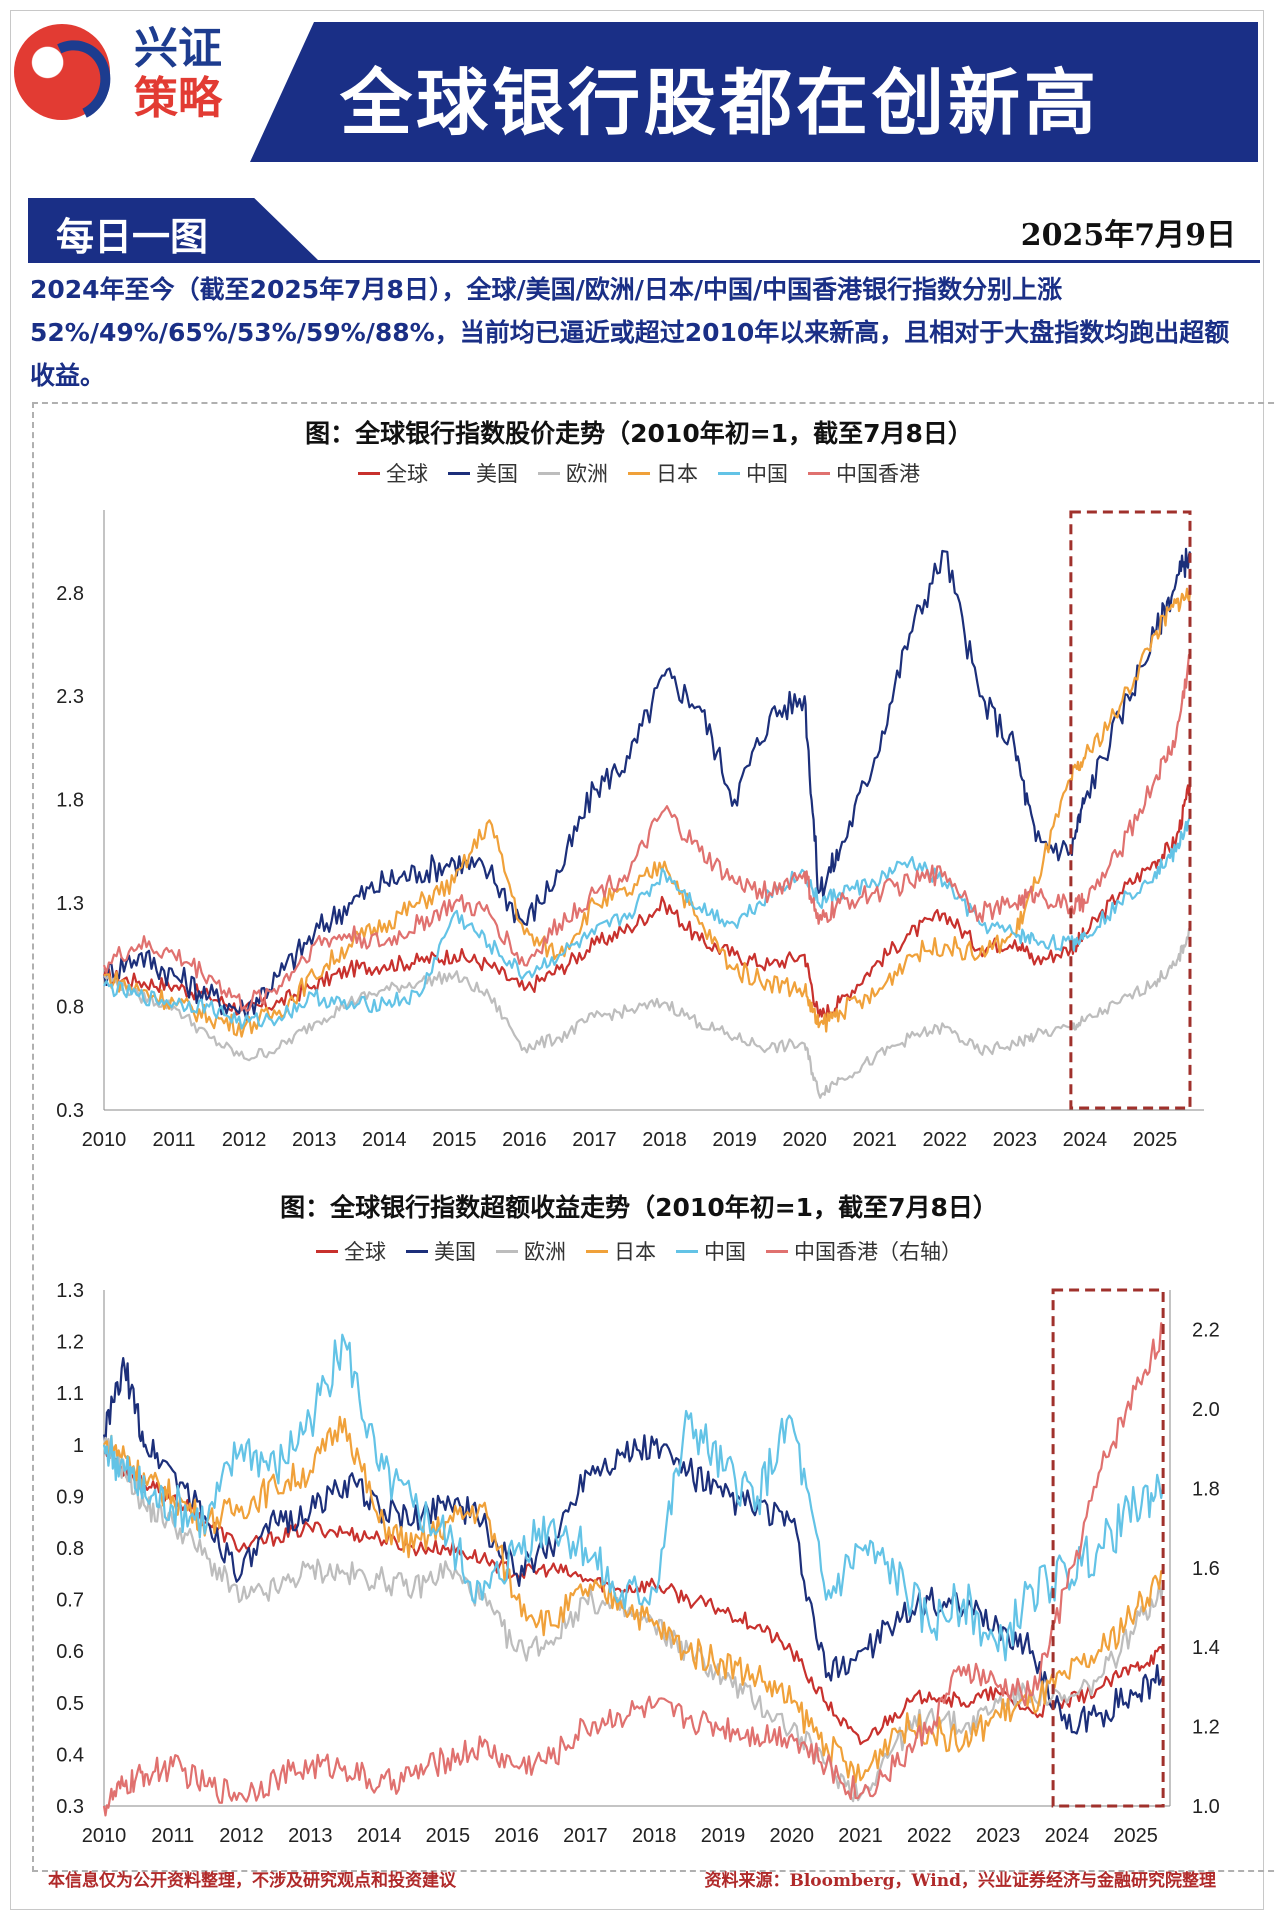 This screenshot has height=1922, width=1278. What do you see at coordinates (70, 801) in the screenshot?
I see `y-tick-label: 1.8` at bounding box center [70, 801].